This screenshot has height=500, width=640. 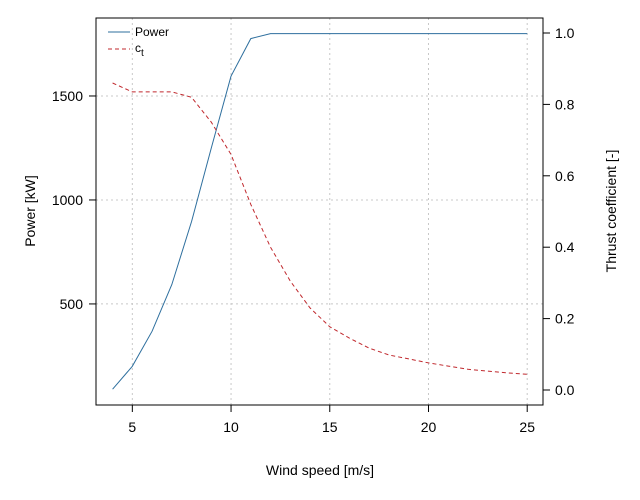 What do you see at coordinates (67, 96) in the screenshot?
I see `y-tick-label: 1500` at bounding box center [67, 96].